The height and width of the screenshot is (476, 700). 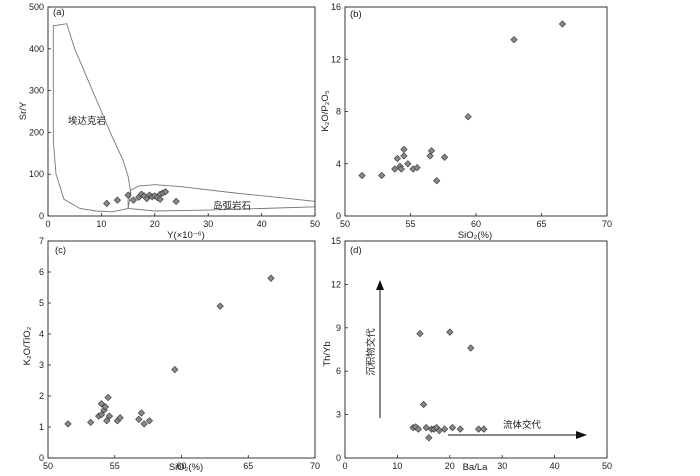 What do you see at coordinates (41, 396) in the screenshot?
I see `panel-c-ytick-label: 2` at bounding box center [41, 396].